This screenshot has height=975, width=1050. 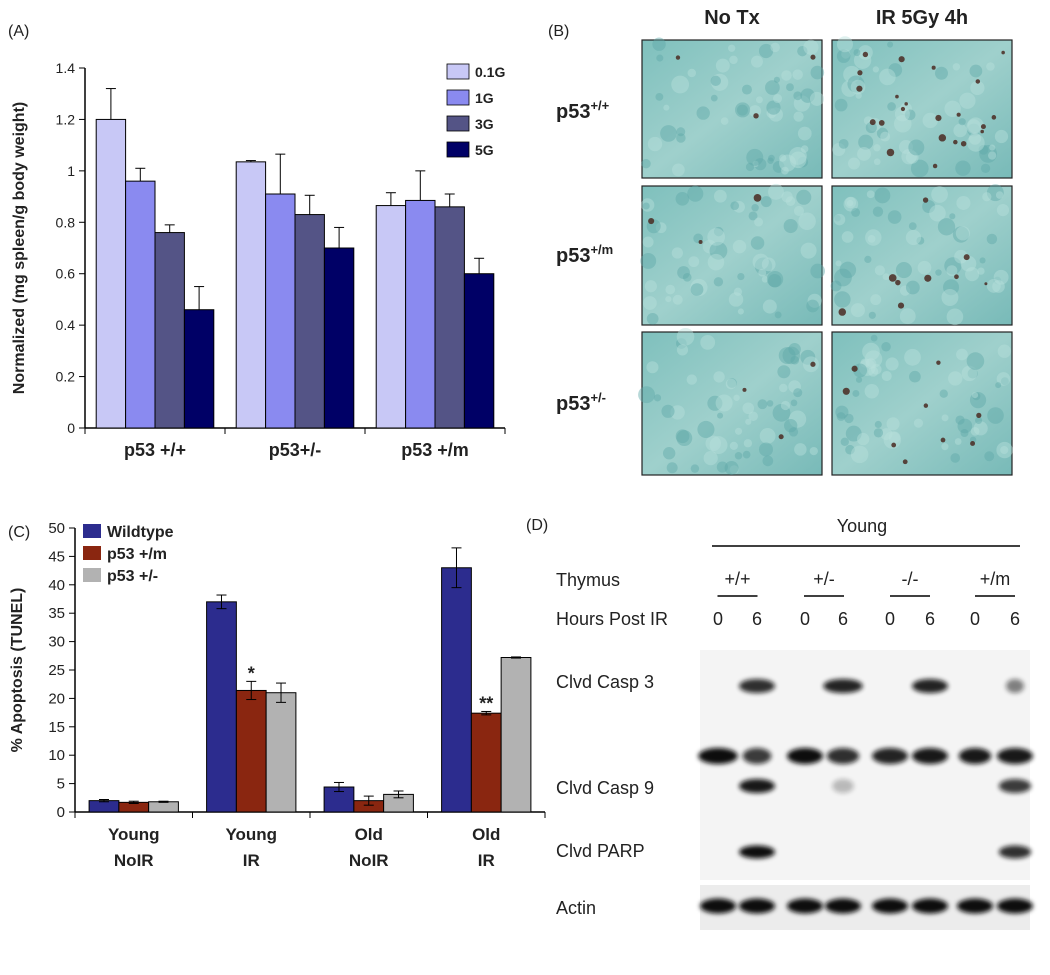 What do you see at coordinates (155, 450) in the screenshot?
I see `x-tick-label: p53 +/+` at bounding box center [155, 450].